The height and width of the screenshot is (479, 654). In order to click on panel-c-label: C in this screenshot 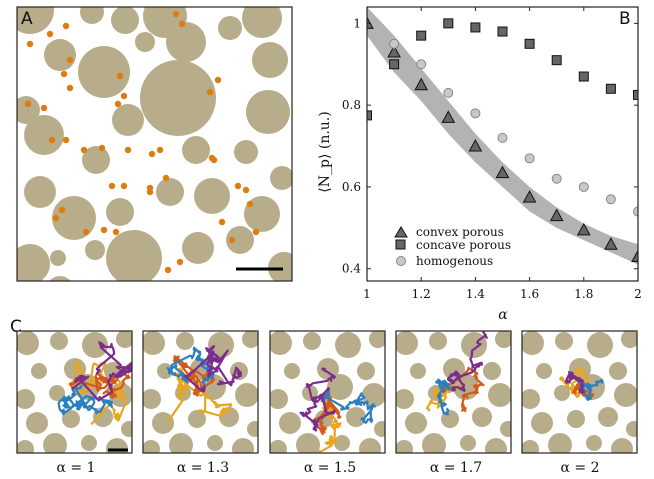, I will do `click(16, 327)`.